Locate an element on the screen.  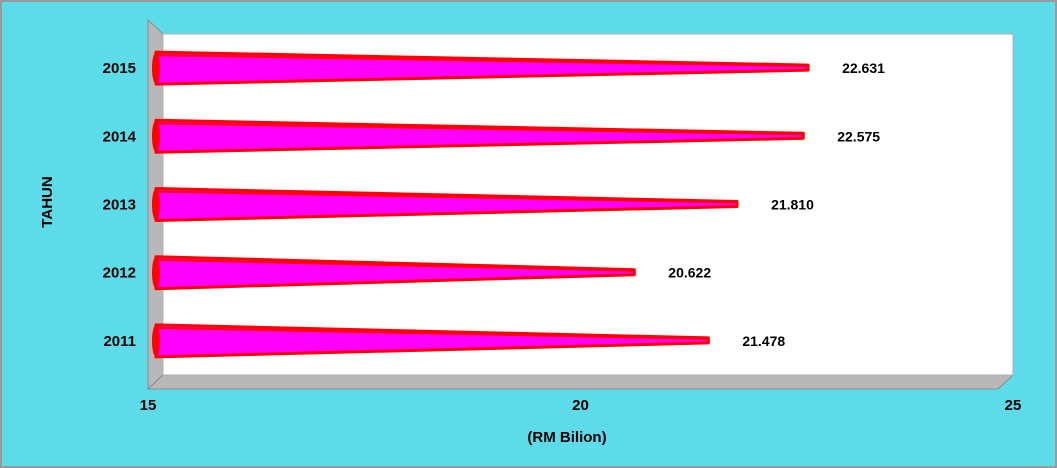
bar-base-2015 is located at coordinates (156, 68).